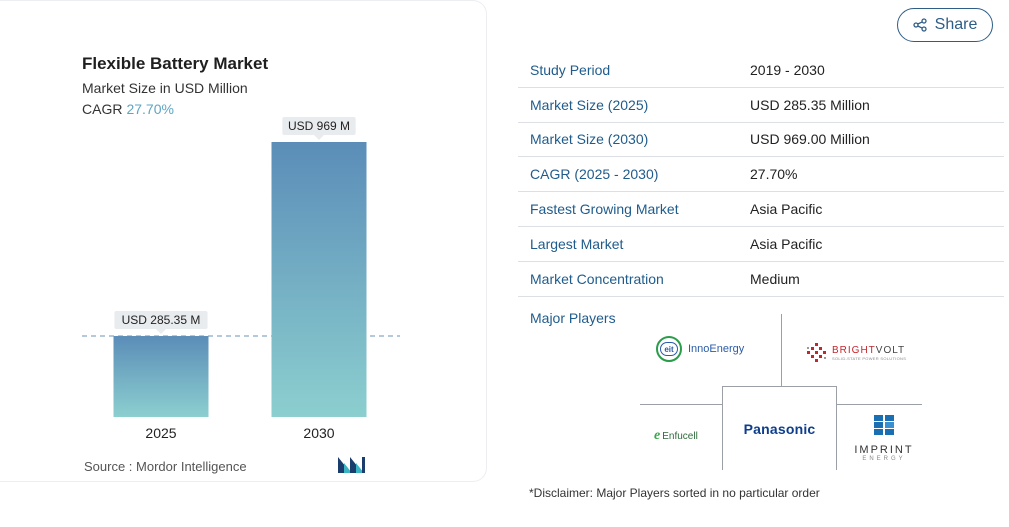  I want to click on stats-value: USD 969.00 Million, so click(810, 139).